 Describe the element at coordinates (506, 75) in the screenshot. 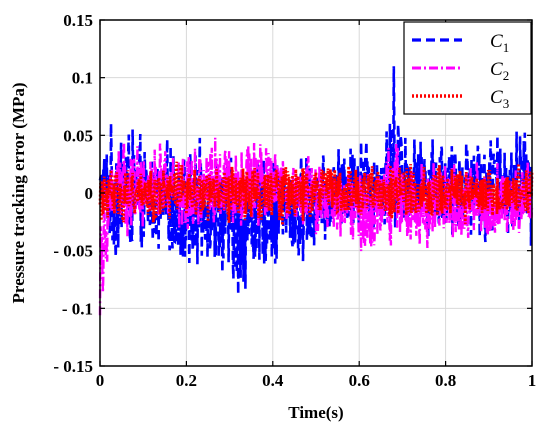

I see `legend-subscript: 2` at that location.